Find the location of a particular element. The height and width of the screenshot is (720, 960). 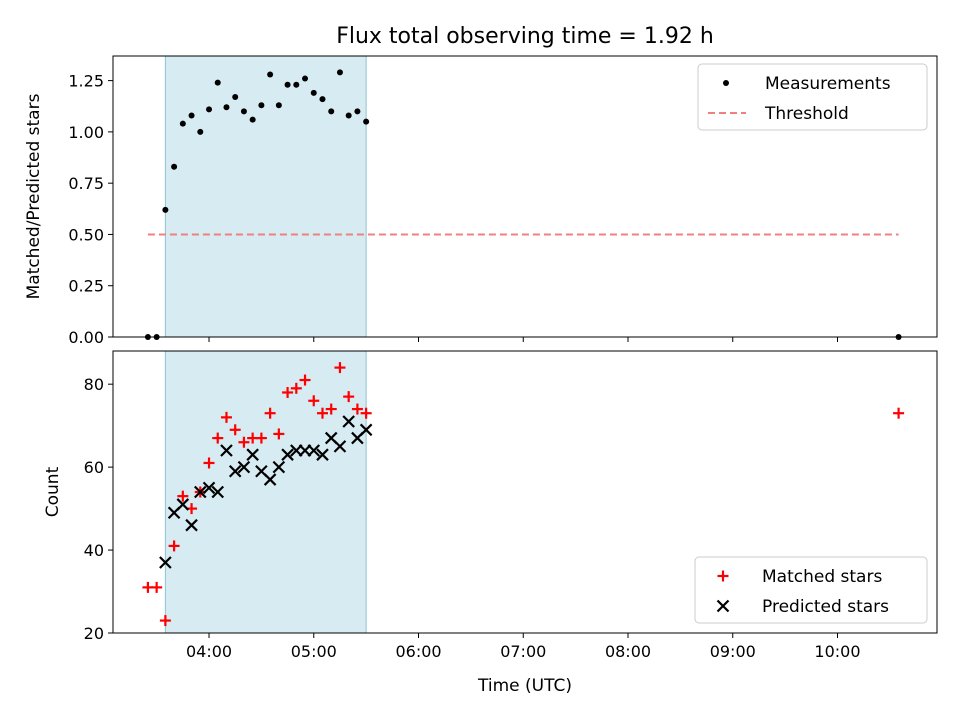

ratio-y-ticks: 0.00 0.25 0.50 0.75 1.00 1.25 is located at coordinates (90, 209).